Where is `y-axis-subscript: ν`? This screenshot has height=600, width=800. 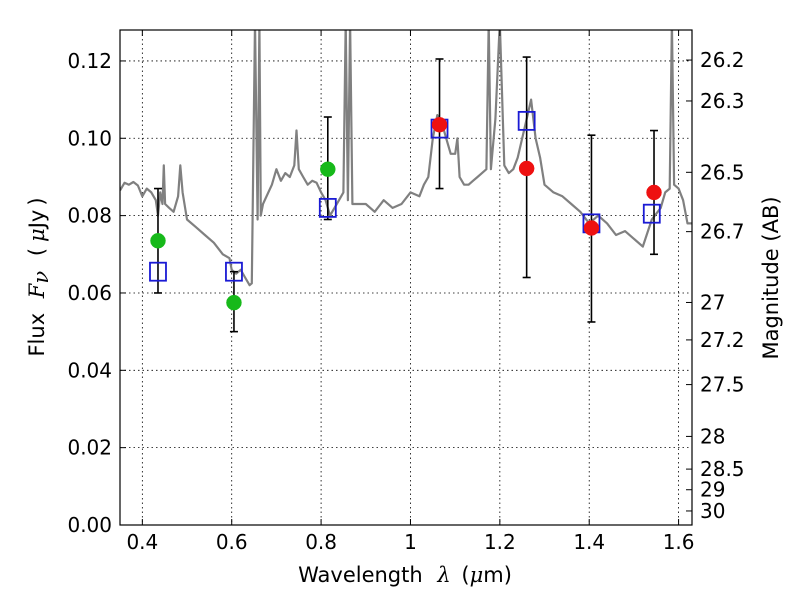
y-axis-subscript: ν is located at coordinates (41, 277).